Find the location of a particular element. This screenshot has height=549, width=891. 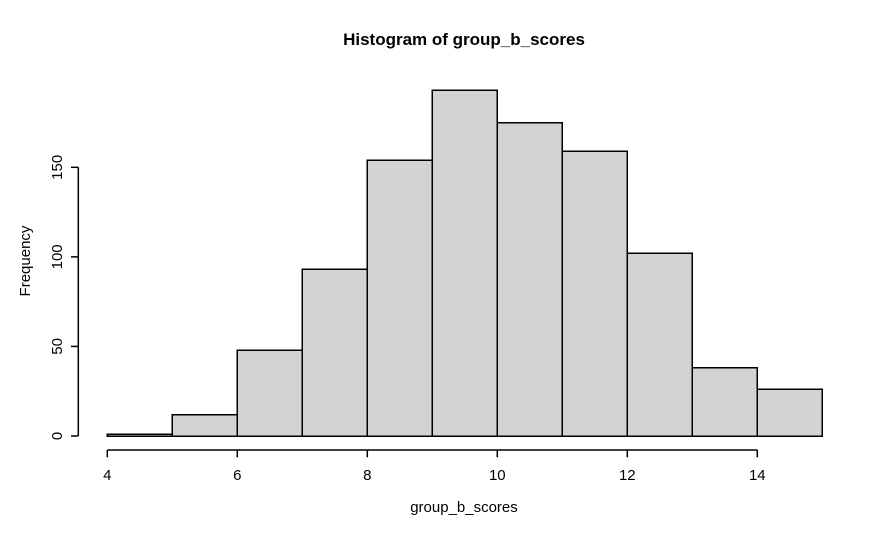

x-axis: 4 6 8 10 12 14 is located at coordinates (434, 466).